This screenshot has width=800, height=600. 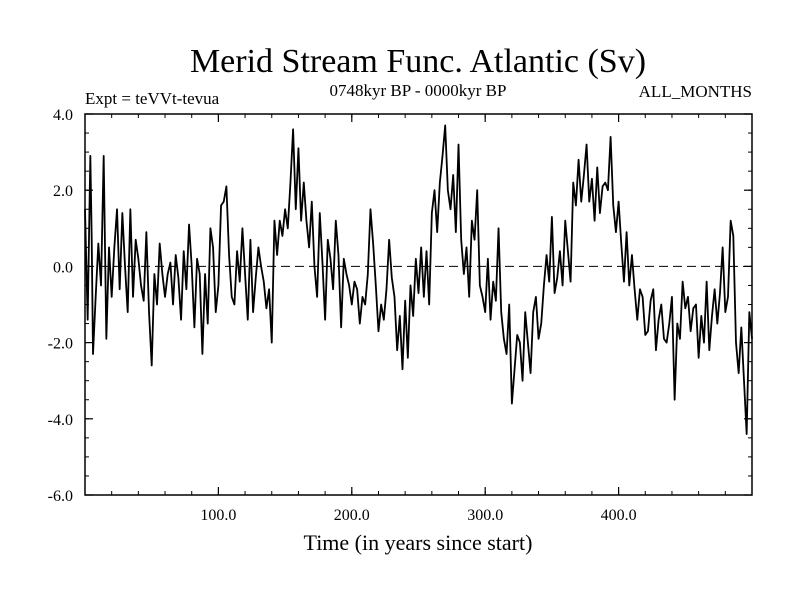 I want to click on y-tick-label: -6.0, so click(x=60, y=496).